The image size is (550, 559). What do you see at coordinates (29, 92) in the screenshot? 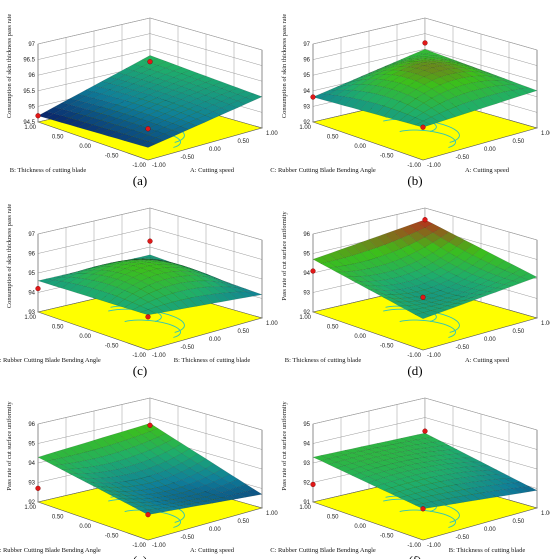
I see `z-tick-label: 95.5` at bounding box center [29, 92].